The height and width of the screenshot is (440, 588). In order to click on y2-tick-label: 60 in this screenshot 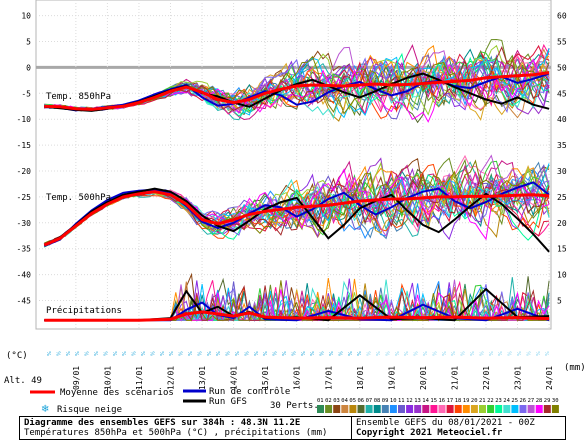, I will do `click(562, 16)`.